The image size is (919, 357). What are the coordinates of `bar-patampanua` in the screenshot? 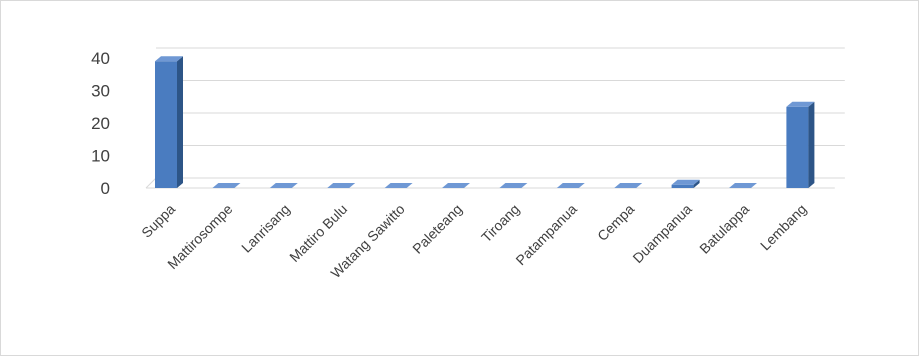 It's located at (570, 185).